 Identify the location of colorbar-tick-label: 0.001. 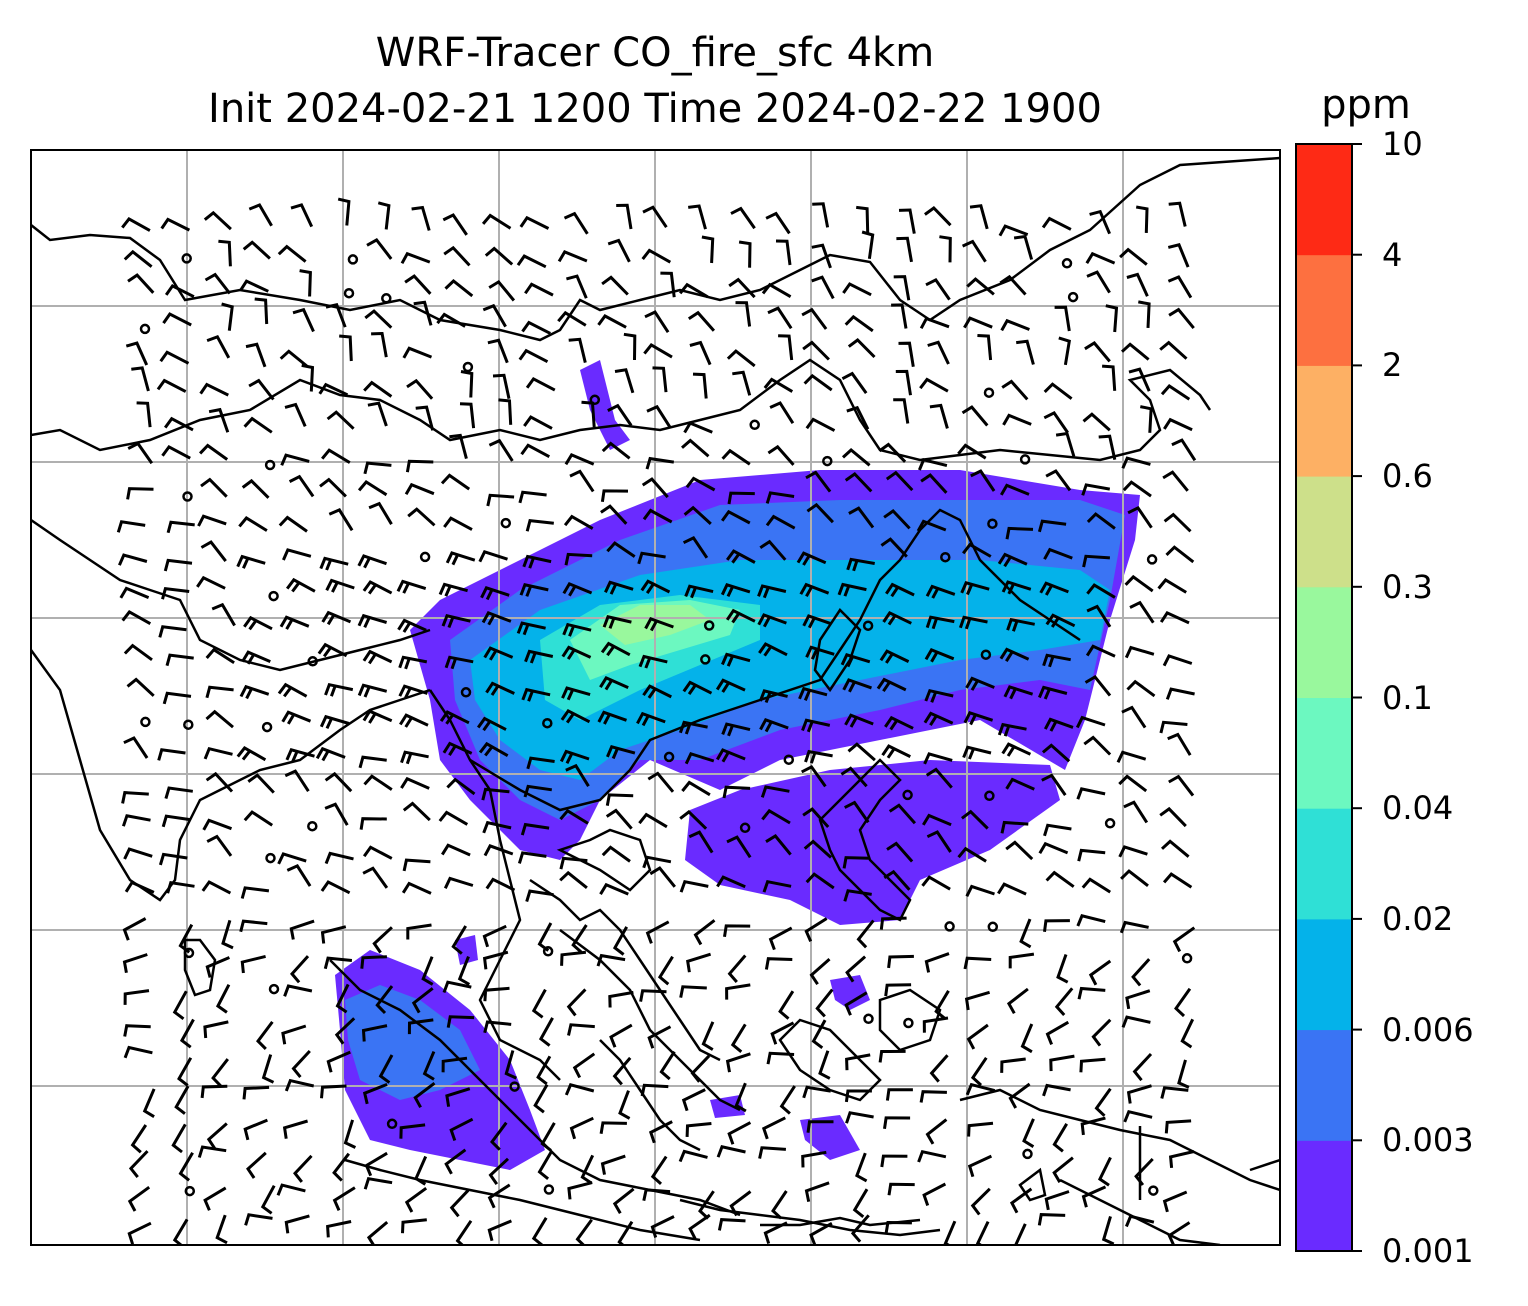
(1428, 1251).